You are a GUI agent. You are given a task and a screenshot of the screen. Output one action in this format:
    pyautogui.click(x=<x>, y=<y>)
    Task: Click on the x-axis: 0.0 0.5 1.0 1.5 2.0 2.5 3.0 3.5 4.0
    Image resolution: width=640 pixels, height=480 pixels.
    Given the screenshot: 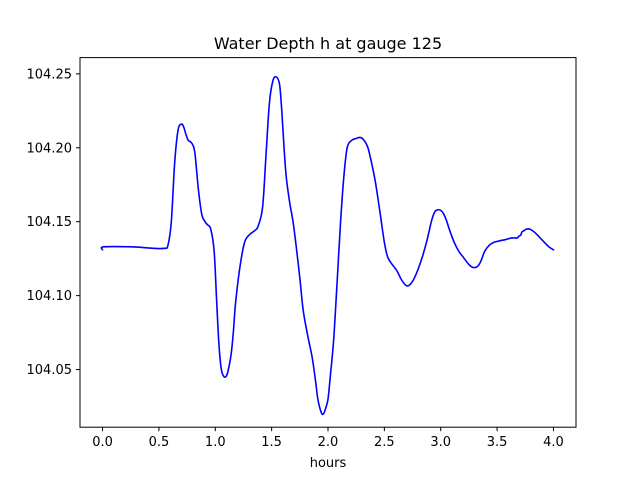 What is the action you would take?
    pyautogui.click(x=328, y=438)
    